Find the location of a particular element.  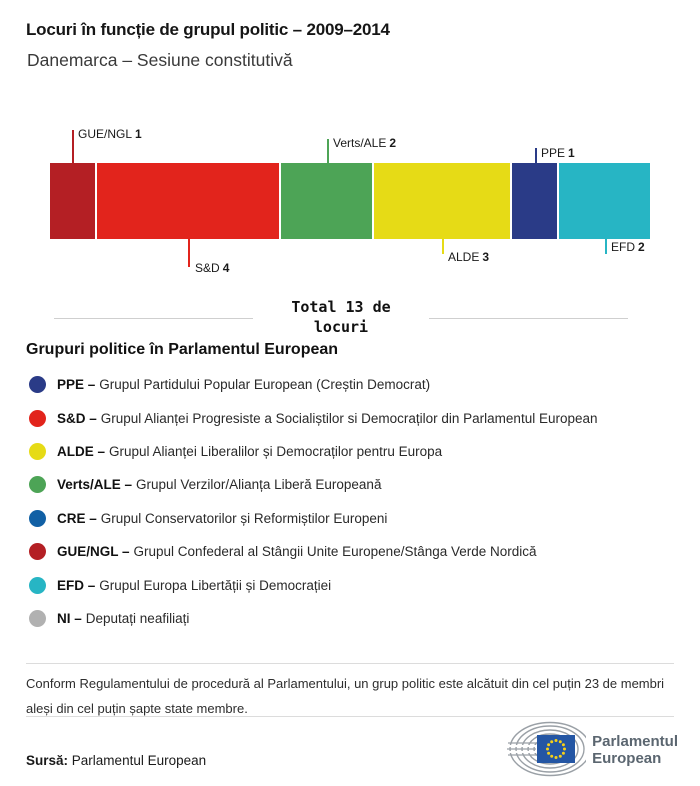

legend-abbr: CRE – is located at coordinates (77, 518).